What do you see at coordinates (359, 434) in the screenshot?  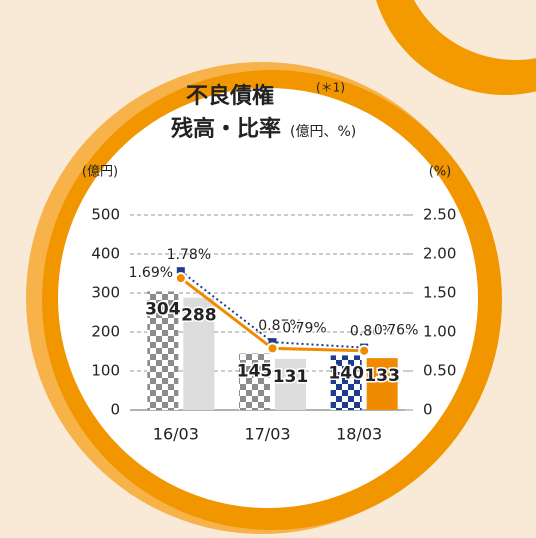 I see `x-tick-label: 18/03` at bounding box center [359, 434].